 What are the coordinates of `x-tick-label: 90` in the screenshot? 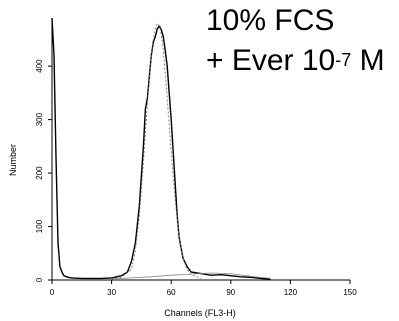 It's located at (230, 292).